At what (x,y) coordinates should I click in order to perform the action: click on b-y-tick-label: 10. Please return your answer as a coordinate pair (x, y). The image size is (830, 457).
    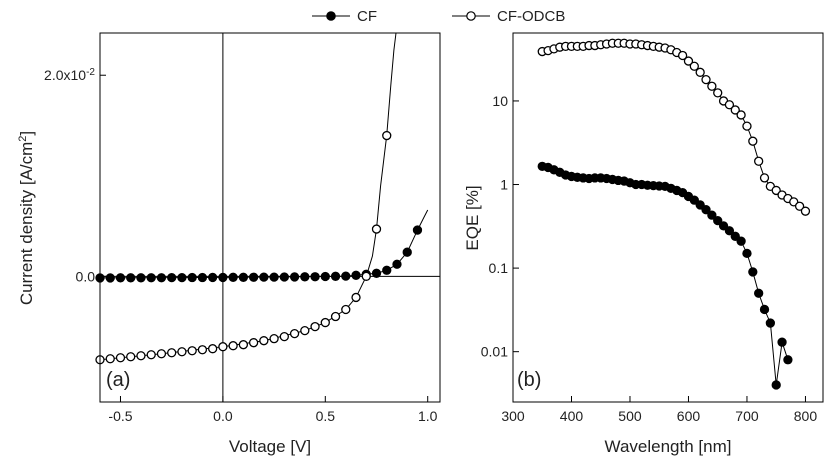
    Looking at the image, I should click on (500, 101).